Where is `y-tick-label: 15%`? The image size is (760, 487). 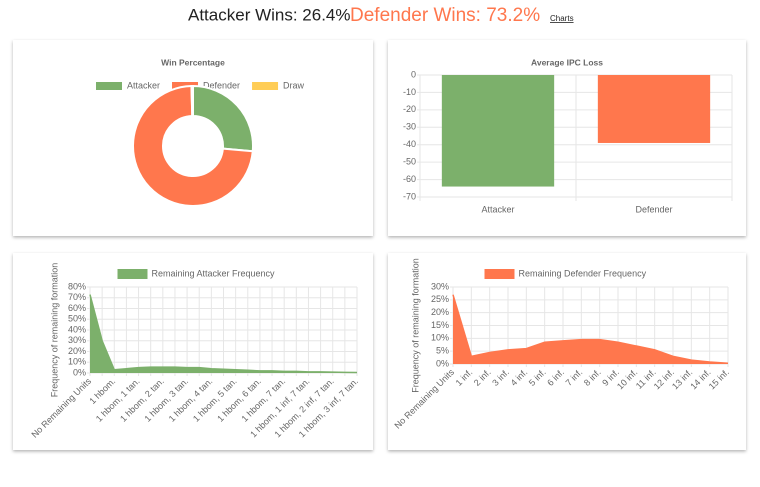 y-tick-label: 15% is located at coordinates (440, 325).